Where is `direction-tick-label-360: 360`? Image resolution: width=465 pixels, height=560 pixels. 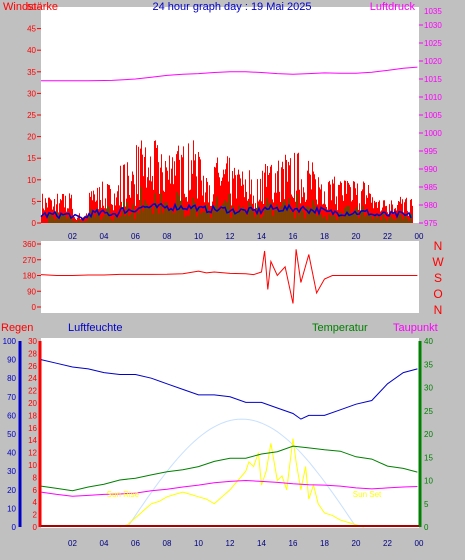 direction-tick-label-360: 360 is located at coordinates (30, 244).